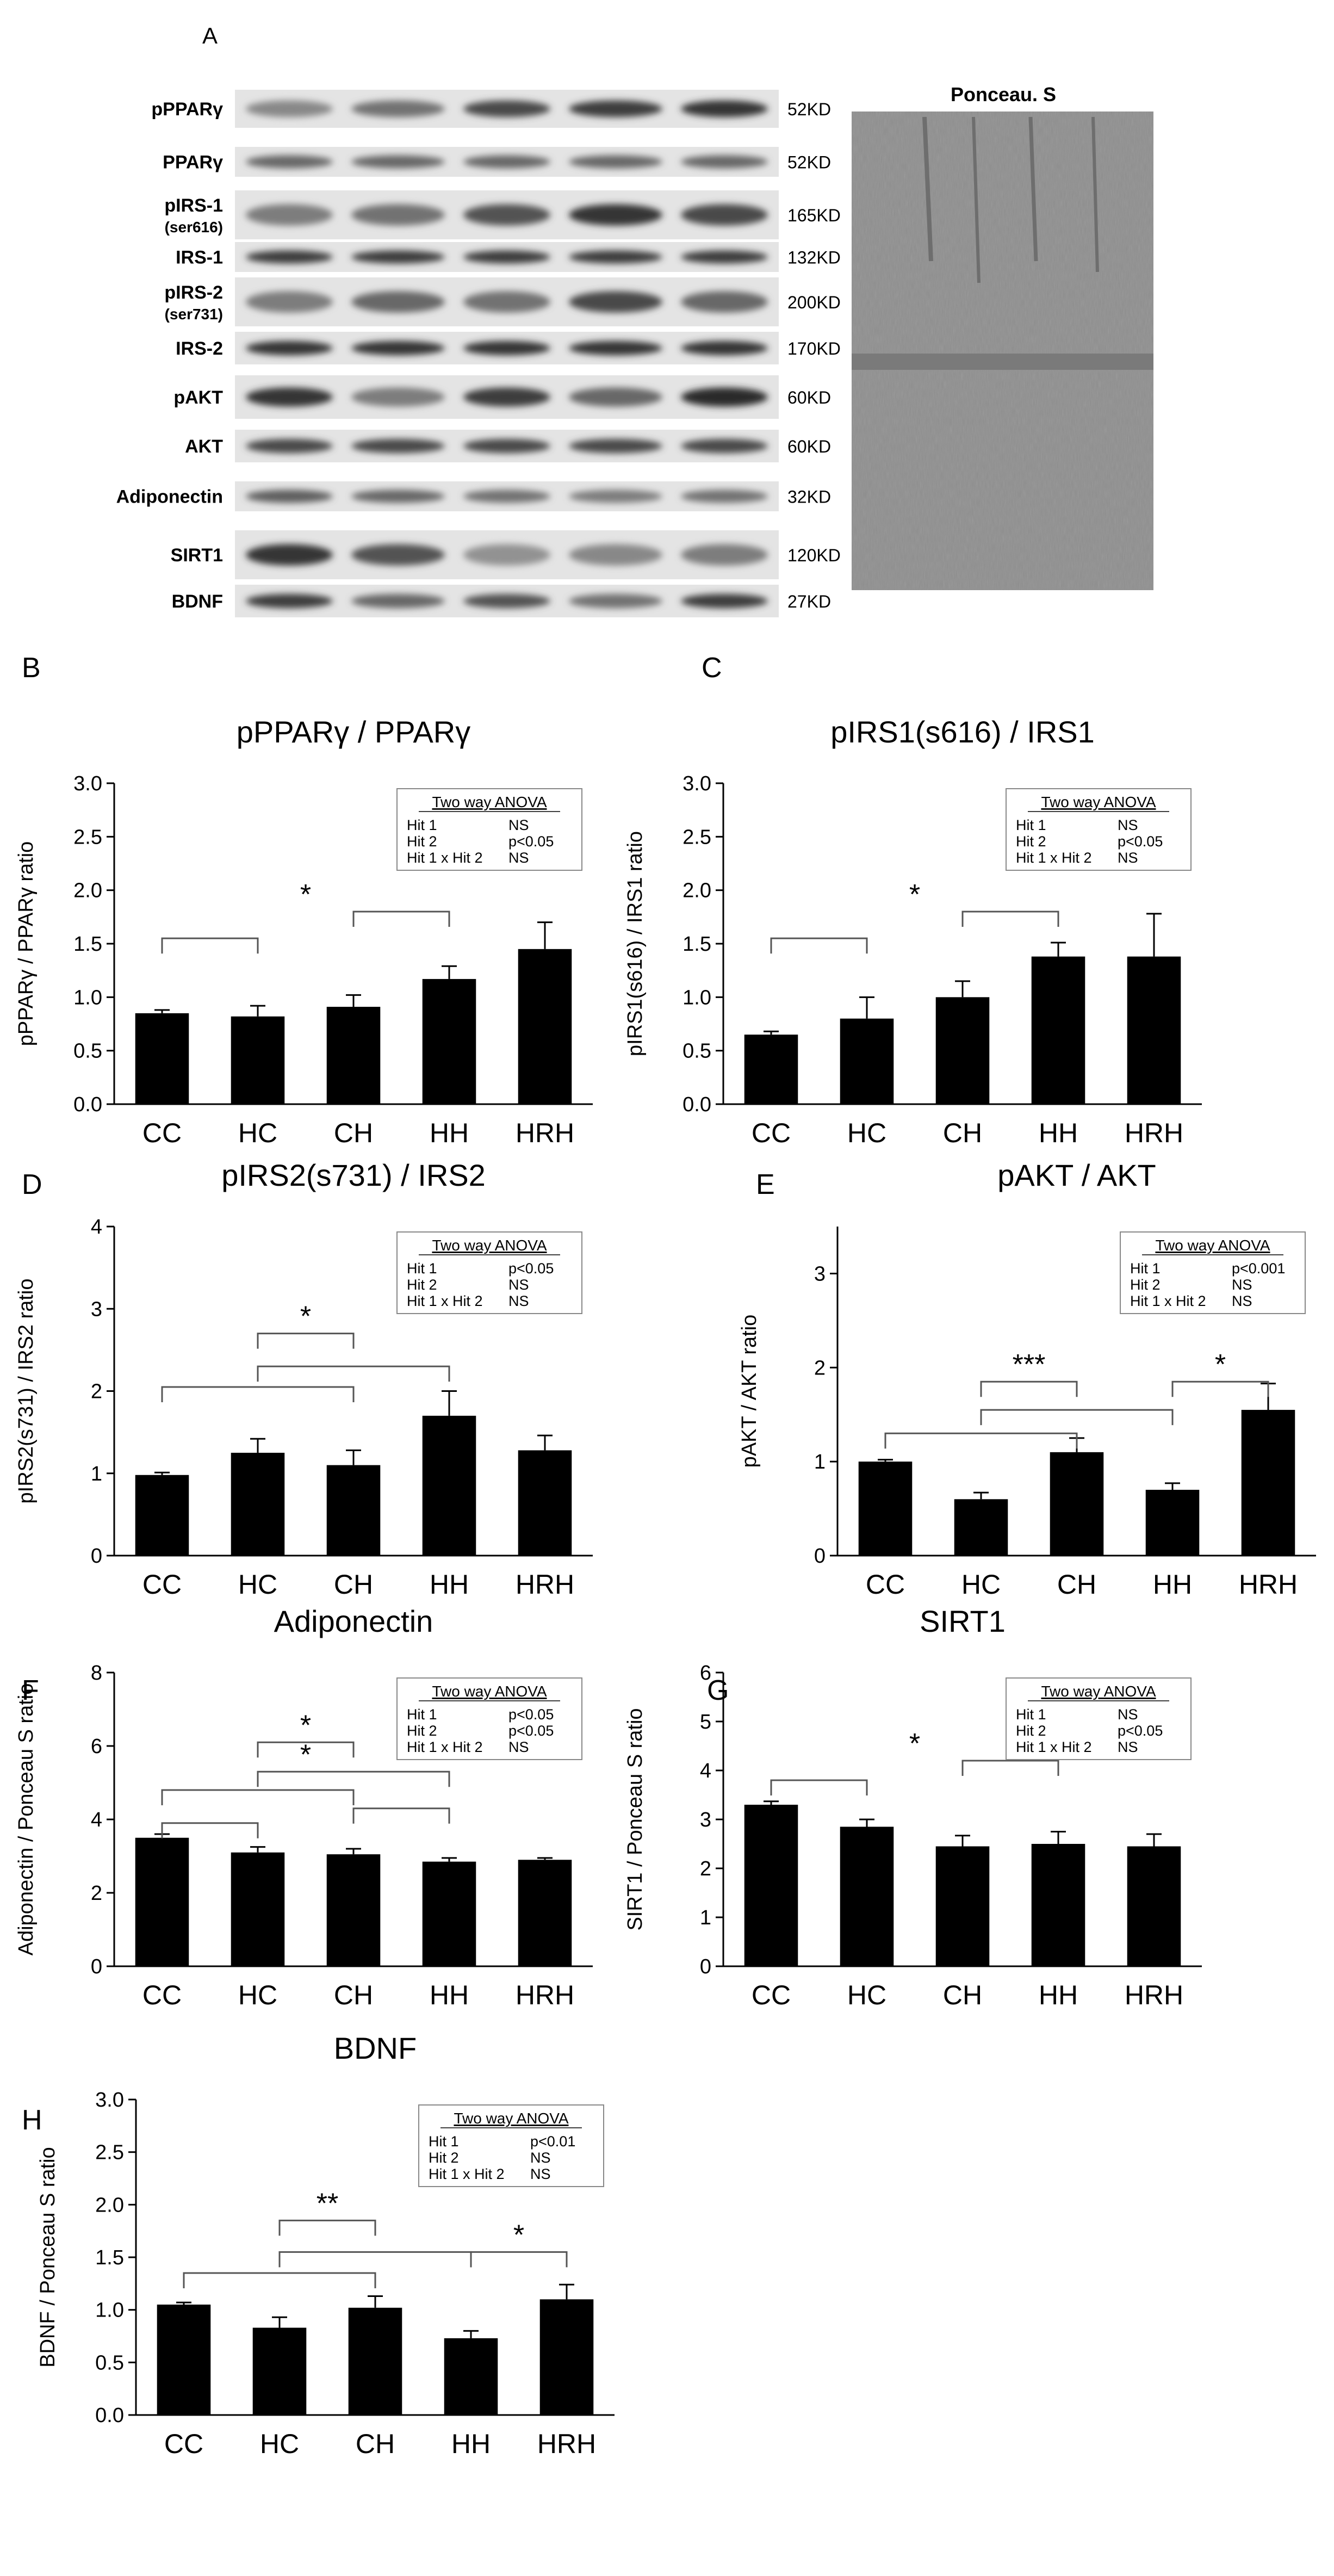 The height and width of the screenshot is (2576, 1334). I want to click on anova-box-border, so click(489, 829).